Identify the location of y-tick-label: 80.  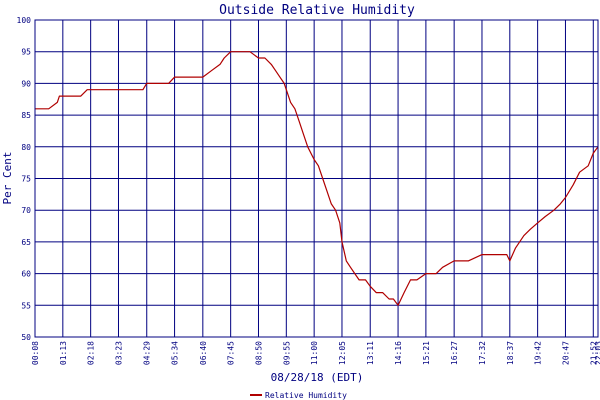
(26, 147).